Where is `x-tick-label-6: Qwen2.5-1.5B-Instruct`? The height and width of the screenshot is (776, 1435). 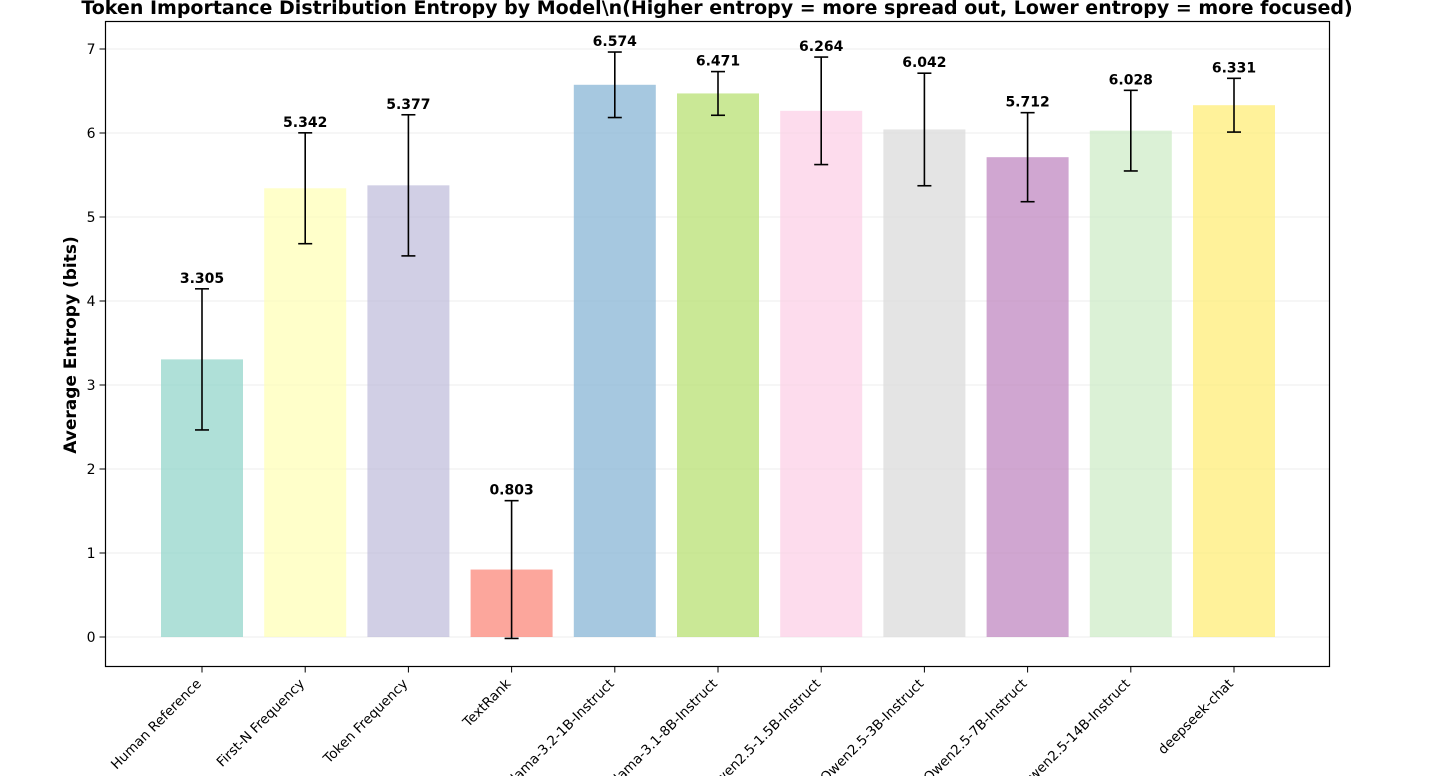 x-tick-label-6: Qwen2.5-1.5B-Instruct is located at coordinates (764, 726).